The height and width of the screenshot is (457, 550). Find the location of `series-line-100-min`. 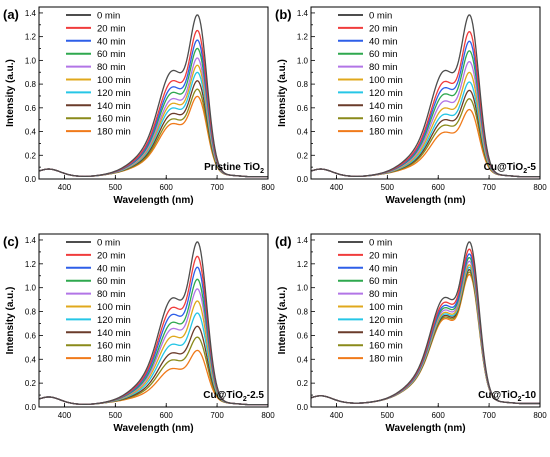

series-line-100-min is located at coordinates (425, 334).